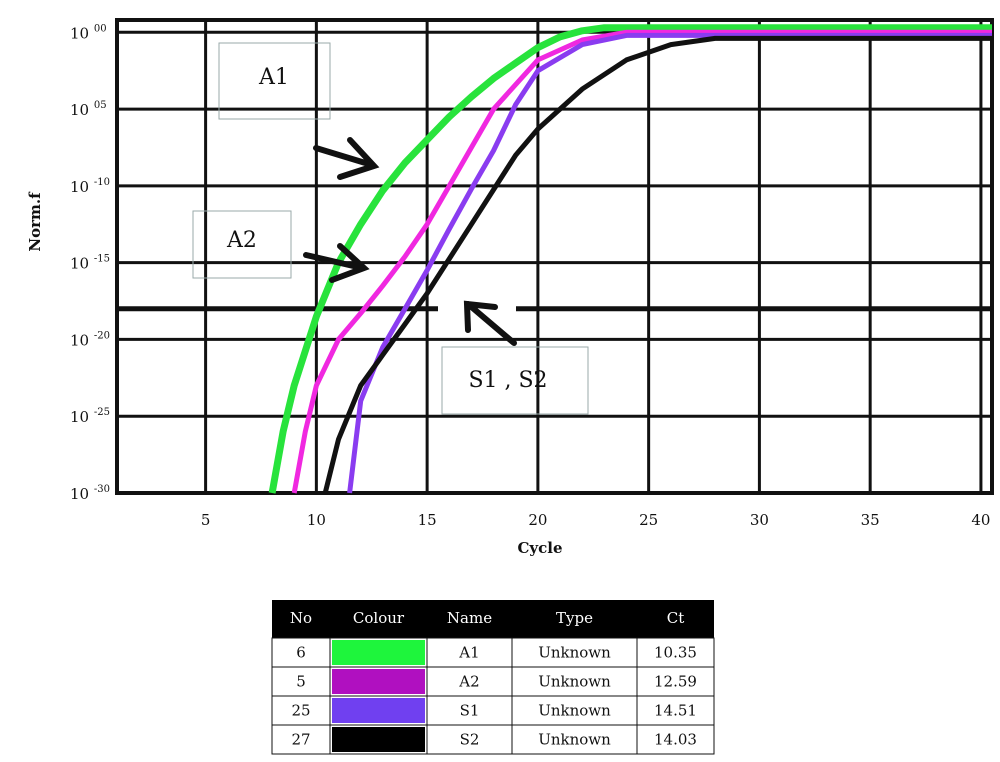  Describe the element at coordinates (90, 263) in the screenshot. I see `y-tick-label: 10 -15` at that location.